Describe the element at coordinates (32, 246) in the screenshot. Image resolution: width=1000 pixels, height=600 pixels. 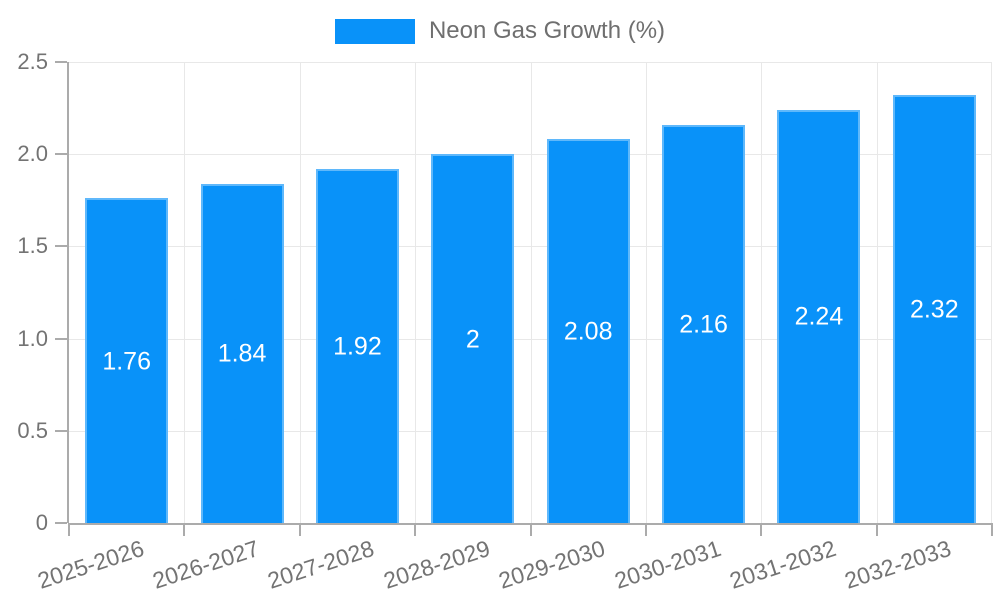
I see `y-tick-label: 1.5` at that location.